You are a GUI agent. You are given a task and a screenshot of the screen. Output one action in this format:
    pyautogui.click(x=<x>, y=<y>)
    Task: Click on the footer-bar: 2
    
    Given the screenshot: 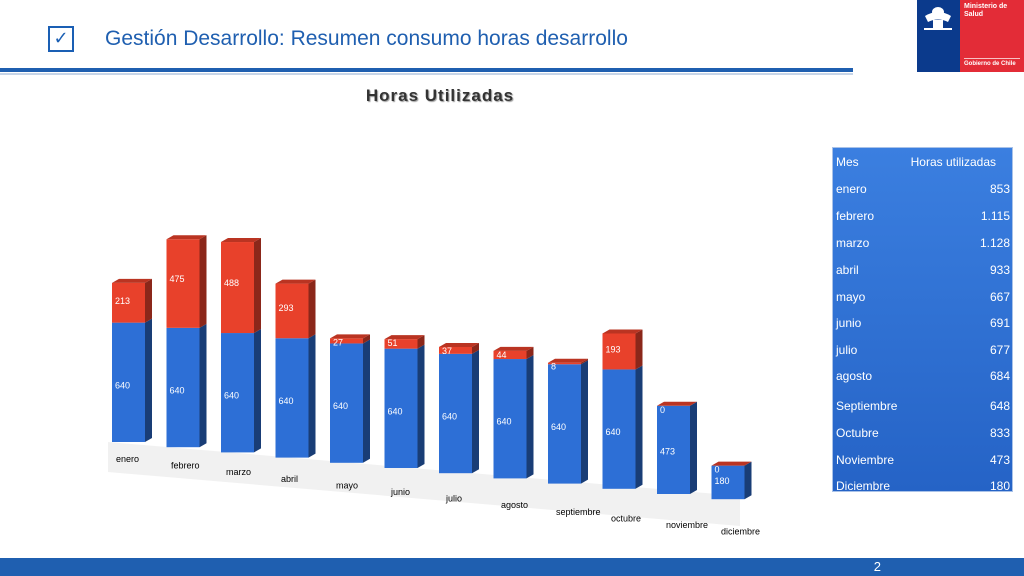 What is the action you would take?
    pyautogui.click(x=512, y=567)
    